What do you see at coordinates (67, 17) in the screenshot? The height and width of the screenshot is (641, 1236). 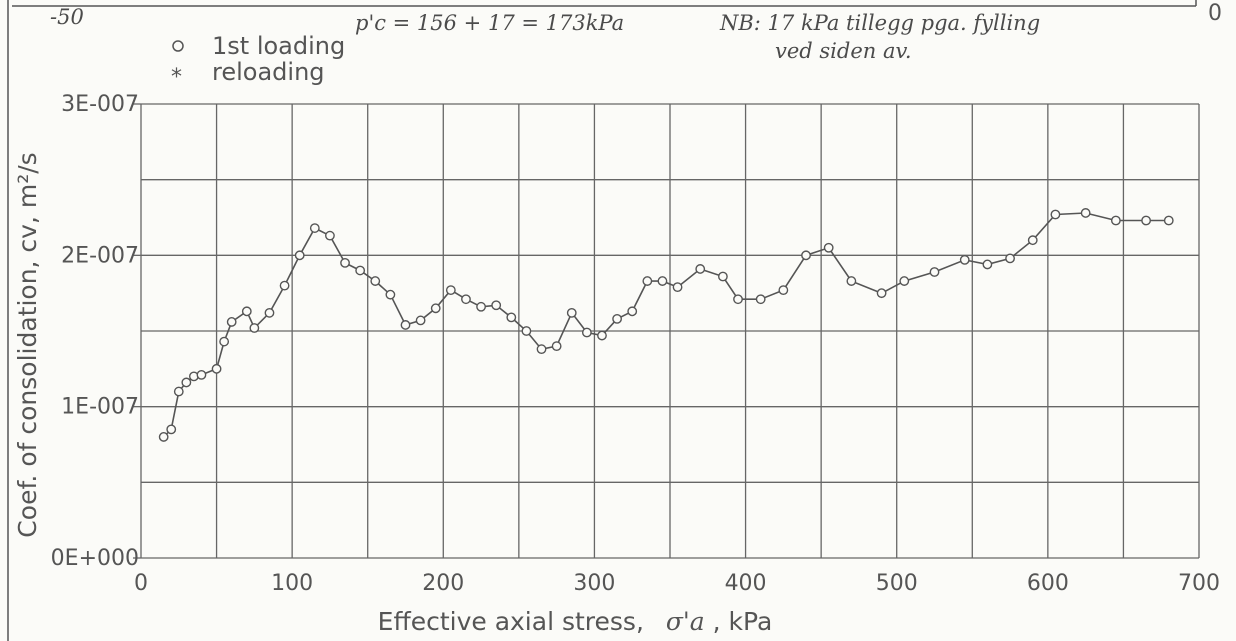 I see `top-left-label: -50` at bounding box center [67, 17].